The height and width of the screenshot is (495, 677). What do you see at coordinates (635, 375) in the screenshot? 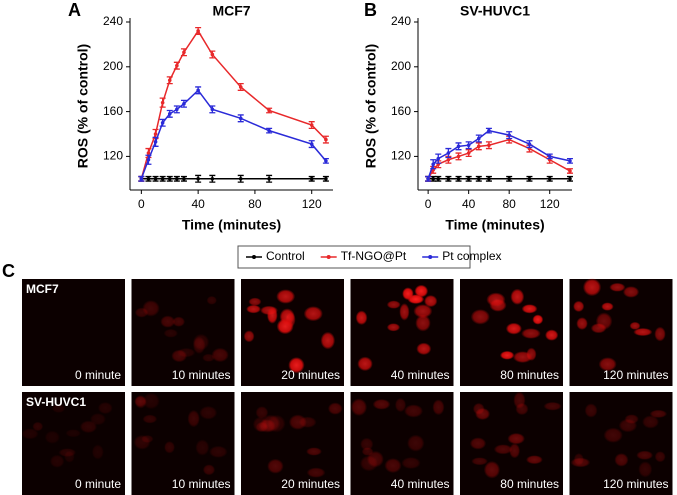
I see `time-label: 120 minutes` at bounding box center [635, 375].